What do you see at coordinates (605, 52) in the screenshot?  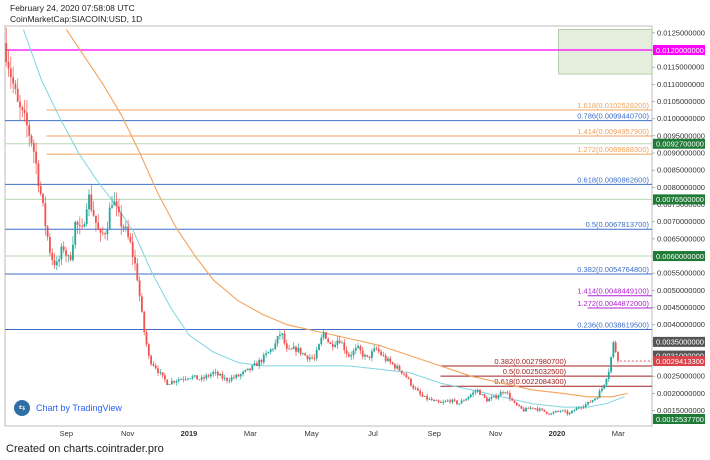 I see `target-zone` at bounding box center [605, 52].